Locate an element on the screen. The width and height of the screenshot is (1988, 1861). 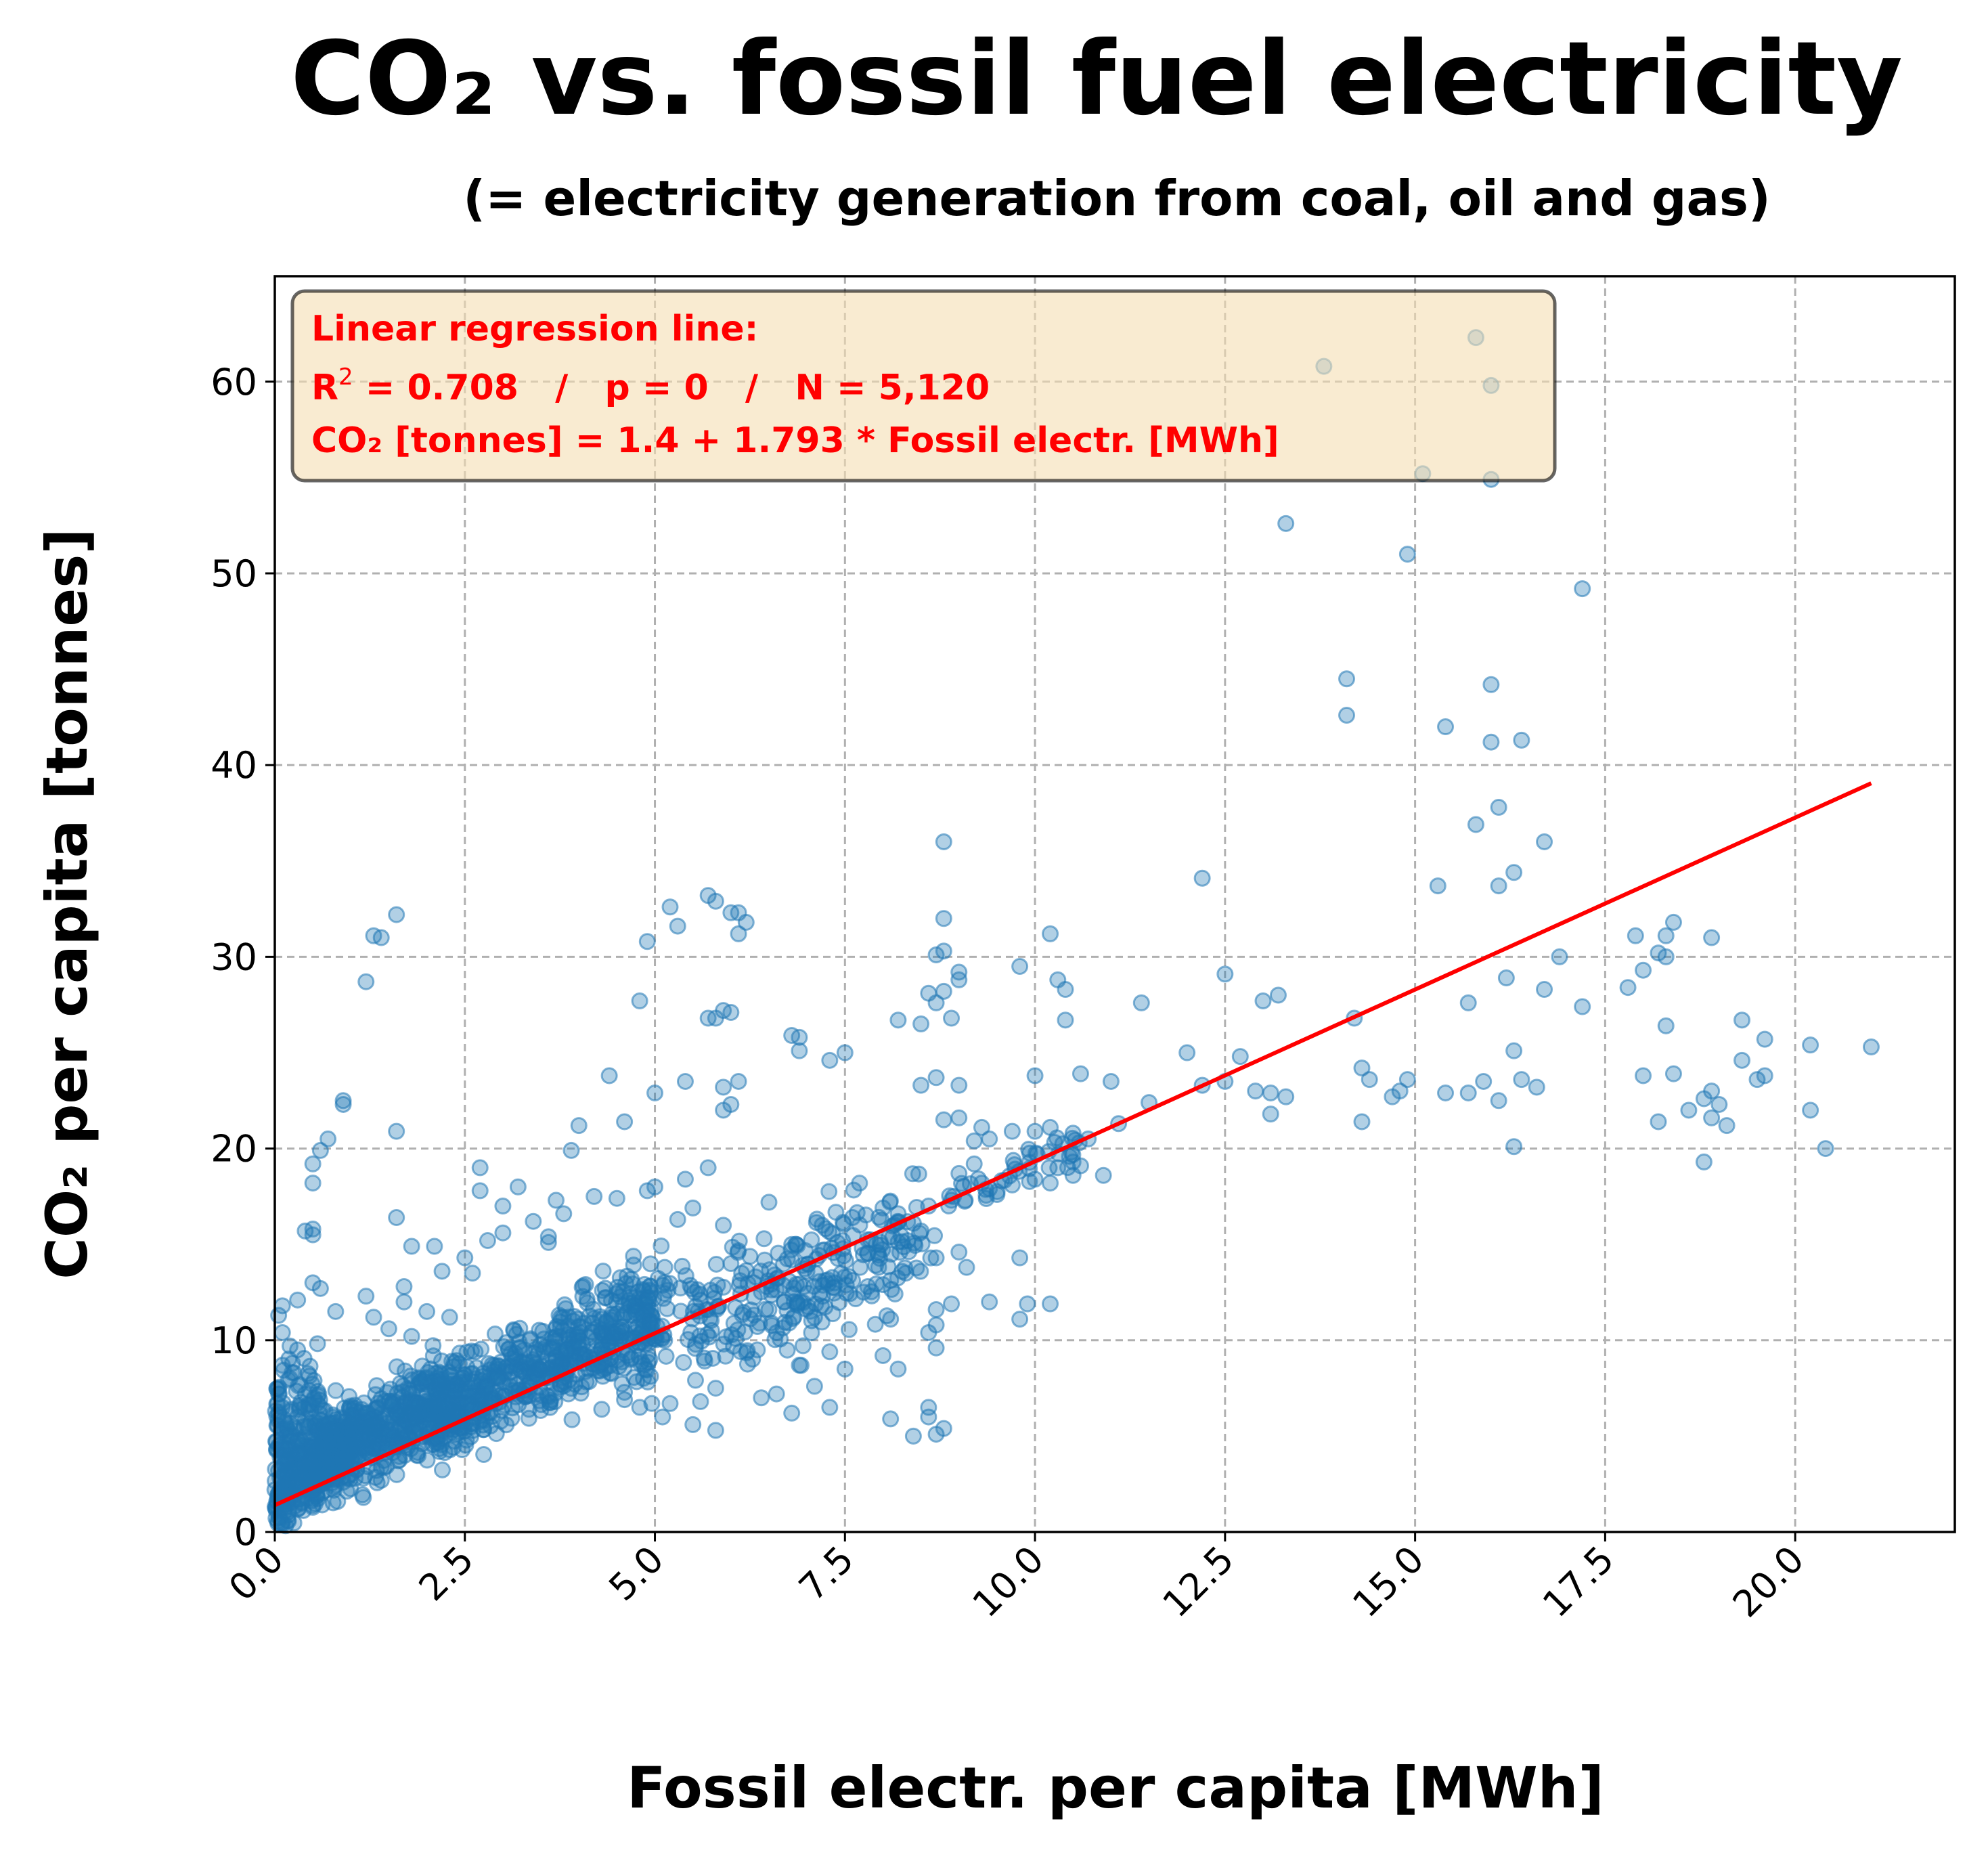
chart-title: CO₂ vs. fossil fuel electricity is located at coordinates (1096, 79).